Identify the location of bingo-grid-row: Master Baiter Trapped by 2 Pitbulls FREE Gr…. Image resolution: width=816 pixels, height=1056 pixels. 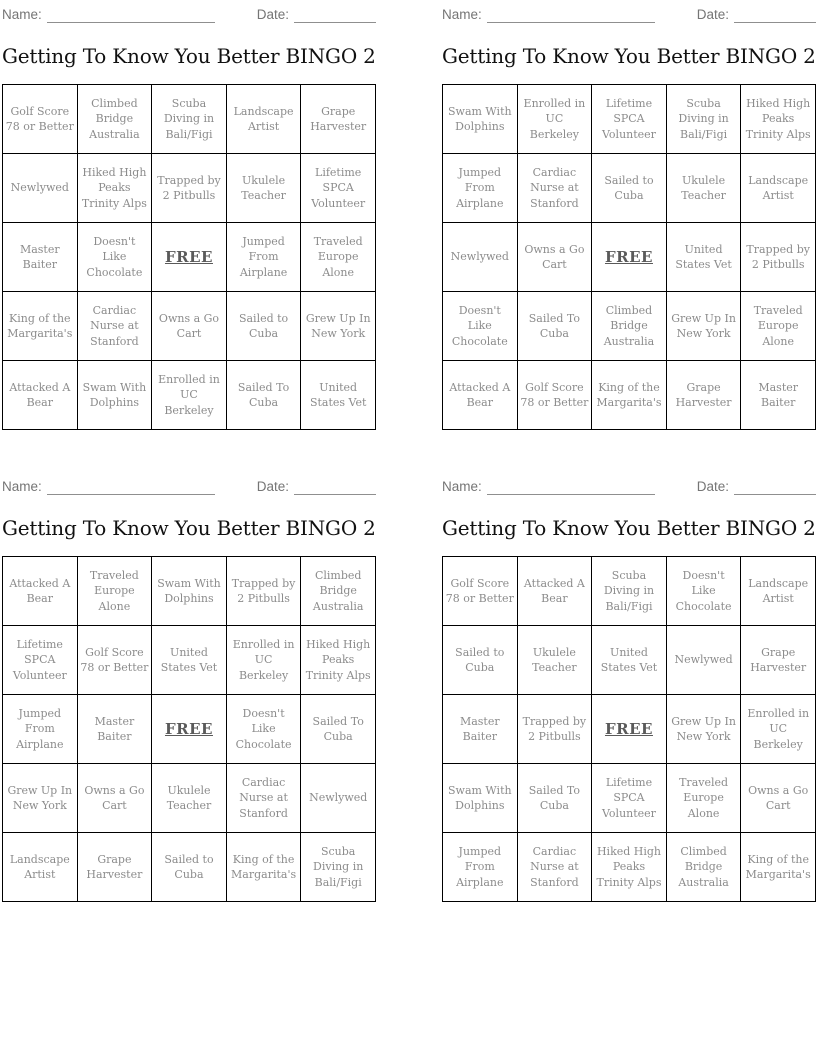
(629, 729).